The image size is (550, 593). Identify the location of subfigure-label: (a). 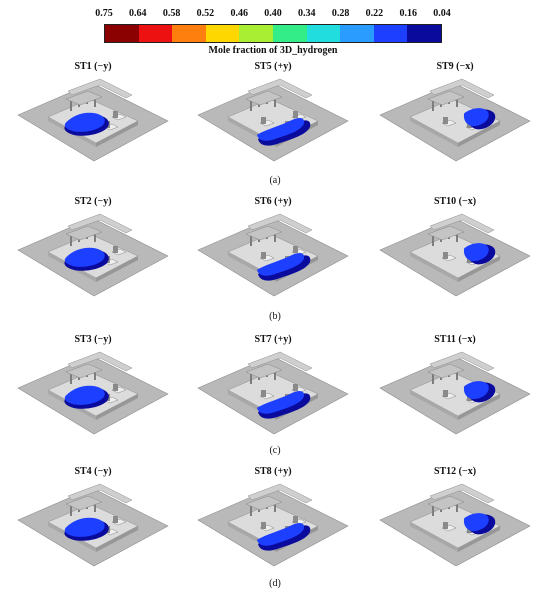
(275, 180).